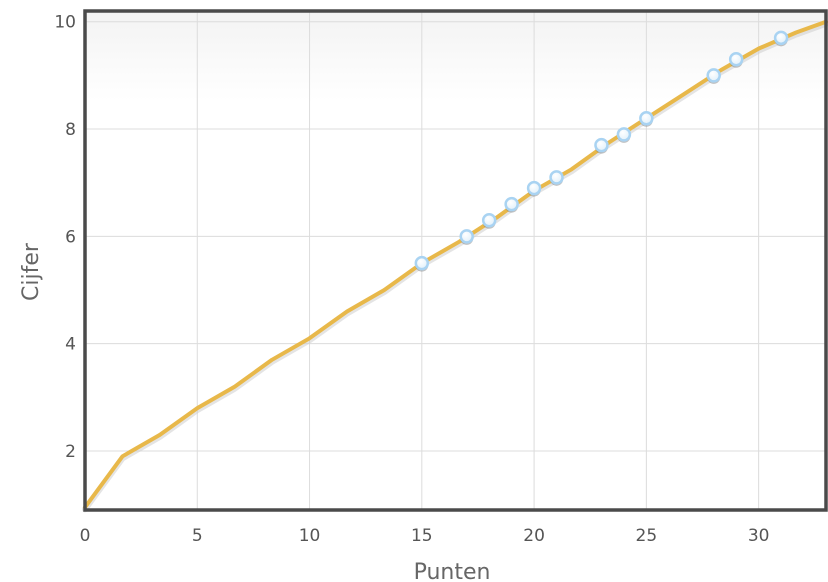 This screenshot has width=828, height=582. I want to click on x-tick-label: 15, so click(422, 536).